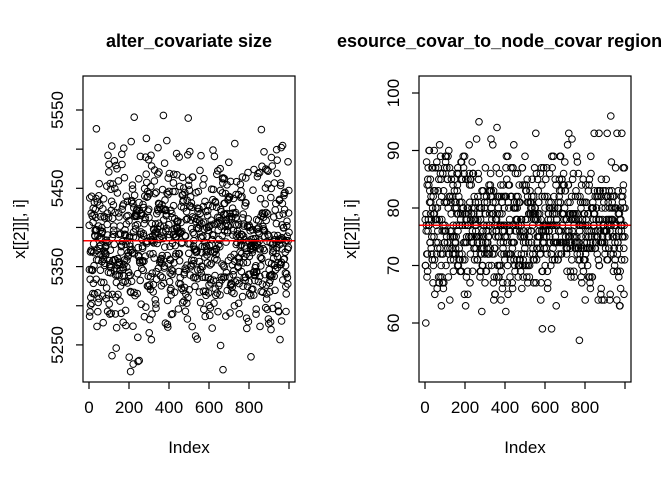  What do you see at coordinates (393, 265) in the screenshot?
I see `svg-text: 70` at bounding box center [393, 265].